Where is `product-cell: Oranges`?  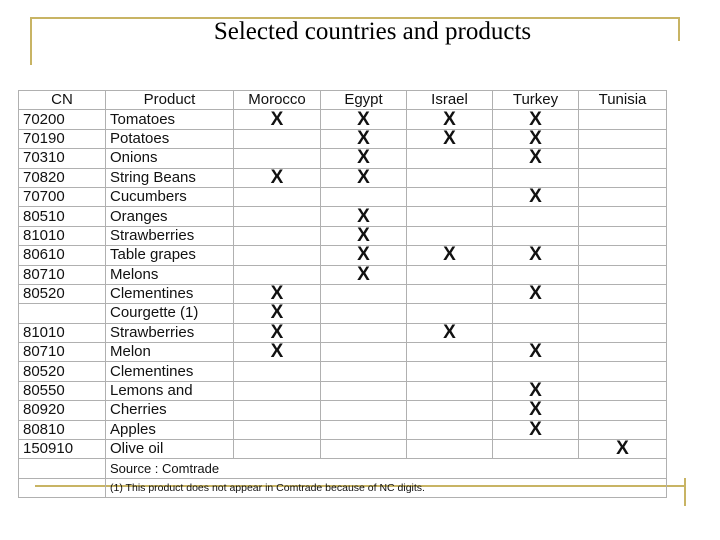
product-cell: Oranges is located at coordinates (169, 216).